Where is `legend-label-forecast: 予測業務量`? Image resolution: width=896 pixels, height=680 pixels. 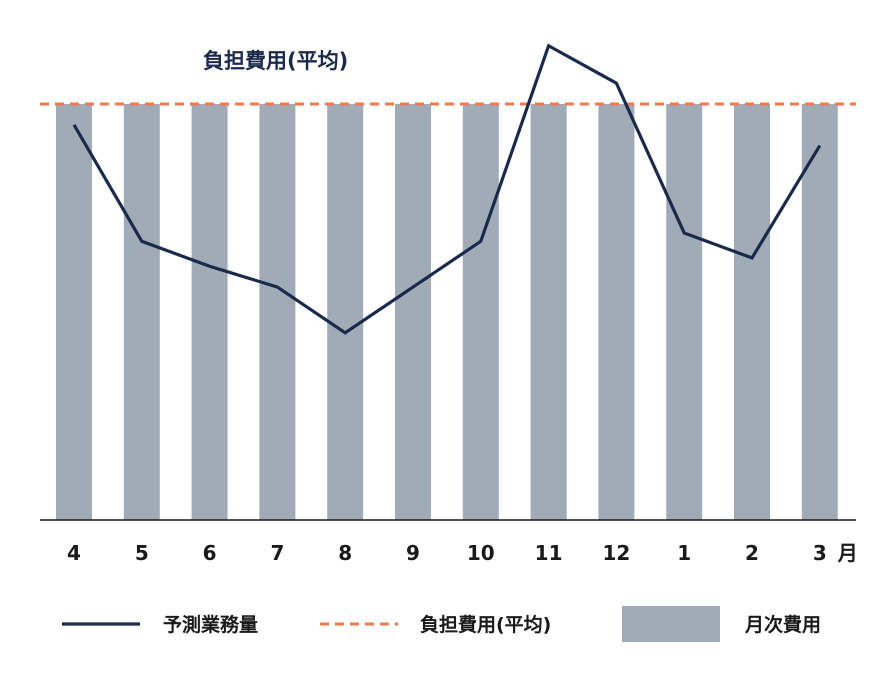 legend-label-forecast: 予測業務量 is located at coordinates (210, 624).